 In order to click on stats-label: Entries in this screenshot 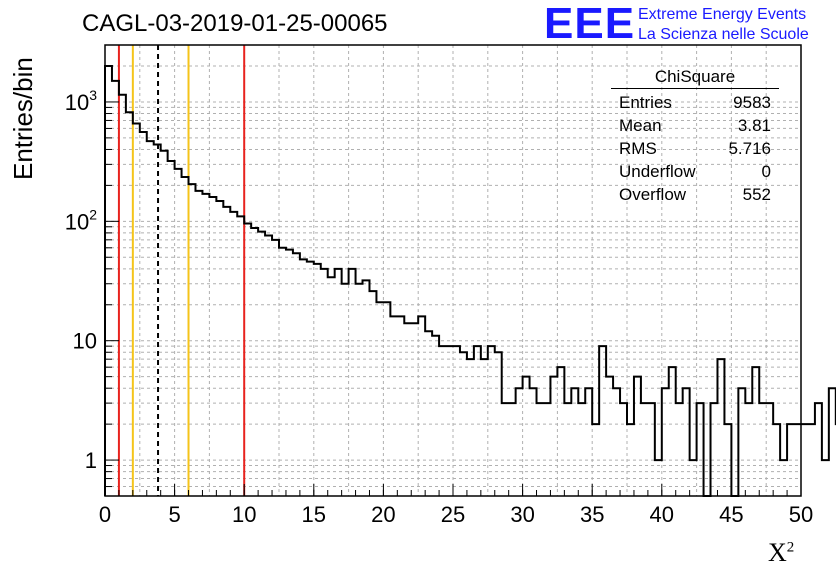, I will do `click(645, 102)`.